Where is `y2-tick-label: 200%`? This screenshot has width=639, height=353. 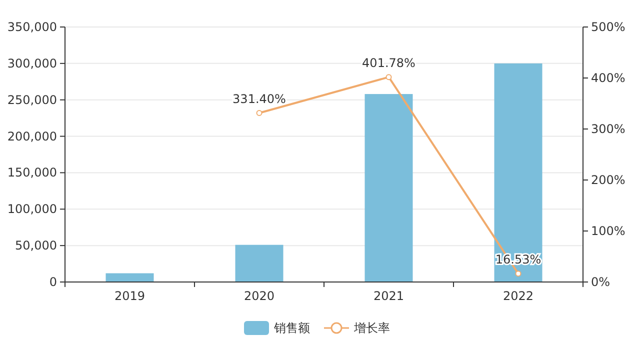 y2-tick-label: 200% is located at coordinates (608, 180).